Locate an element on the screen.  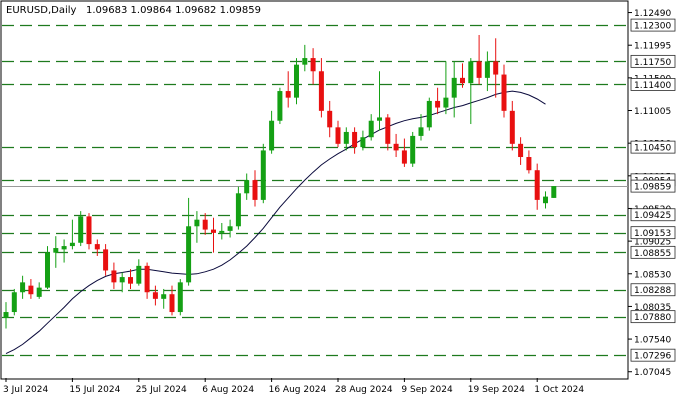
level-label: 1.07880 is located at coordinates (653, 317).